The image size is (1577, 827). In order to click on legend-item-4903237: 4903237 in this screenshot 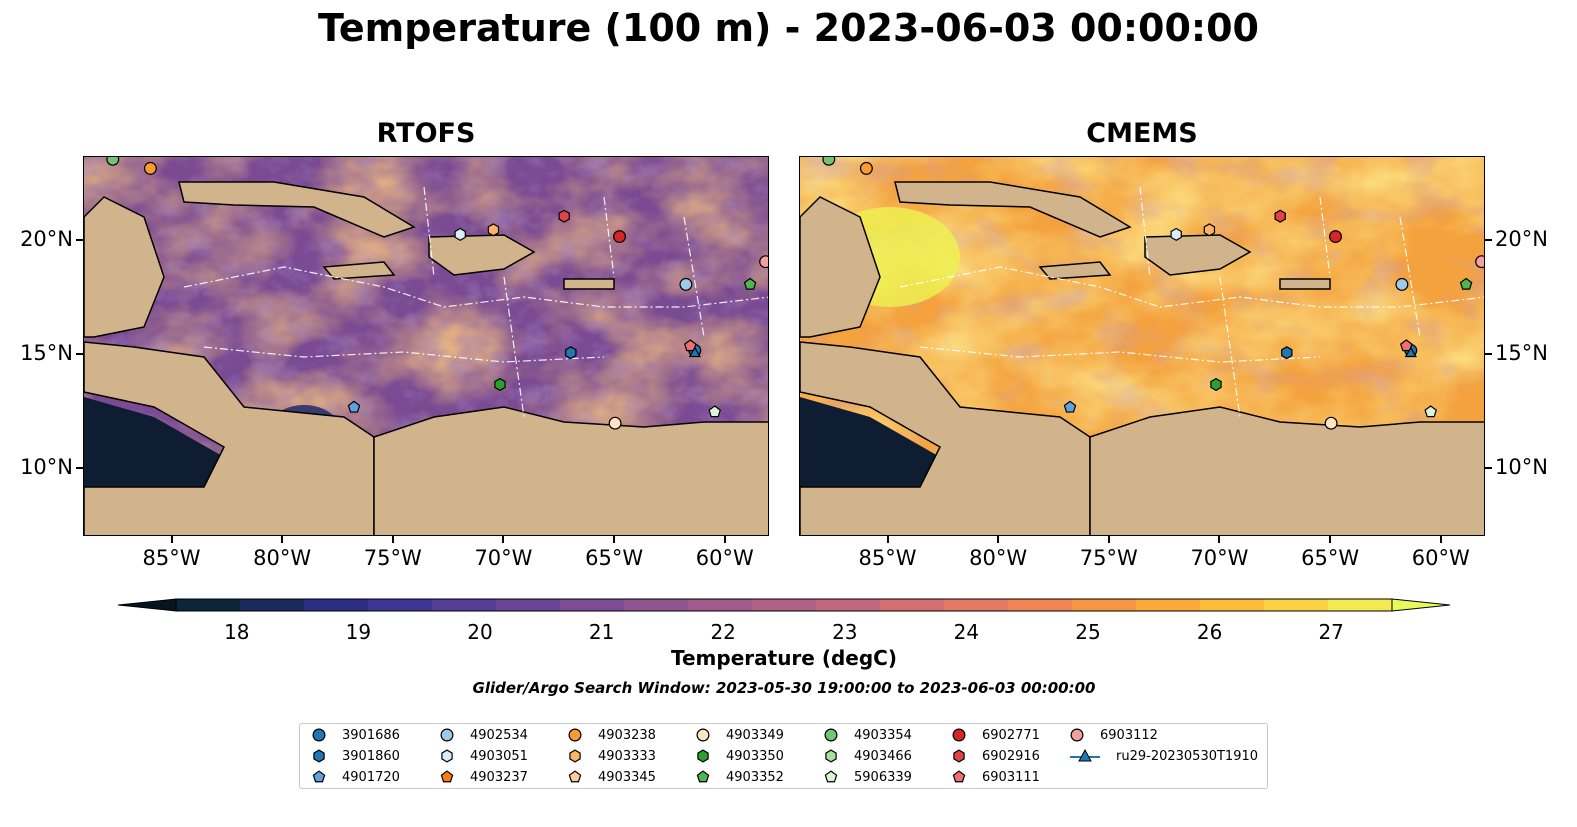, I will do `click(484, 777)`.